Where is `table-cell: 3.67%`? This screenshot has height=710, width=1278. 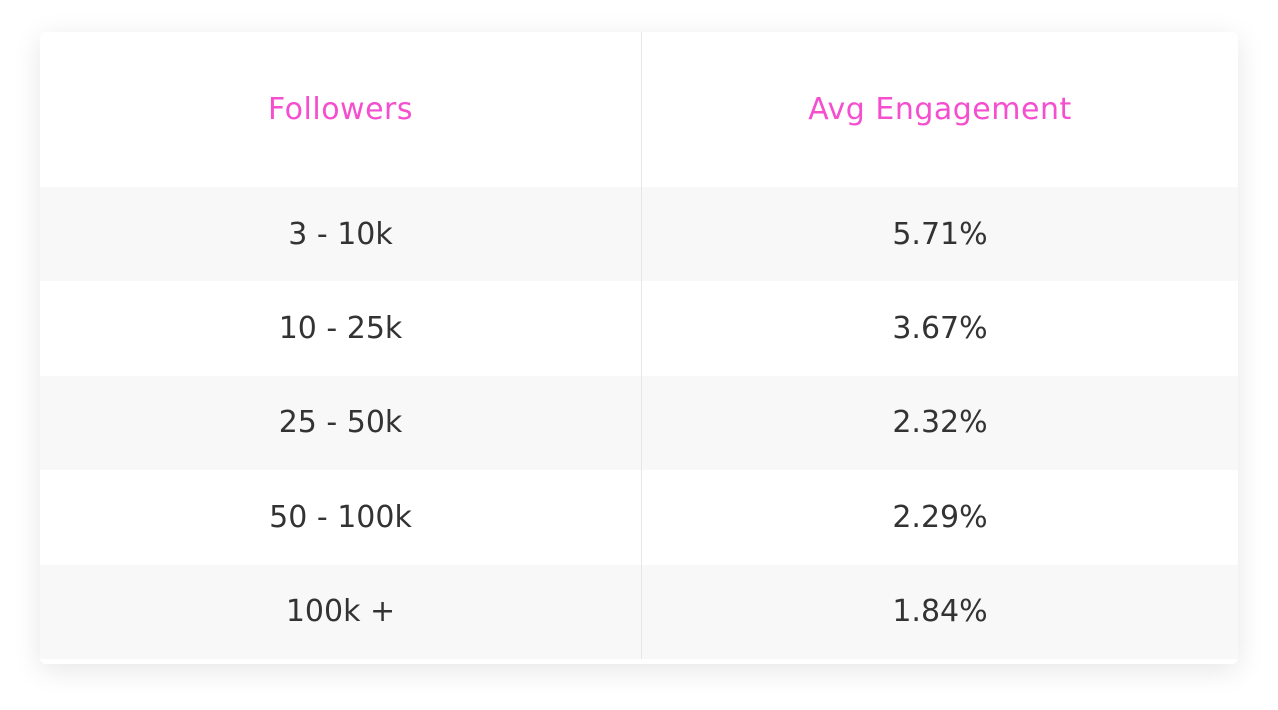 table-cell: 3.67% is located at coordinates (940, 329).